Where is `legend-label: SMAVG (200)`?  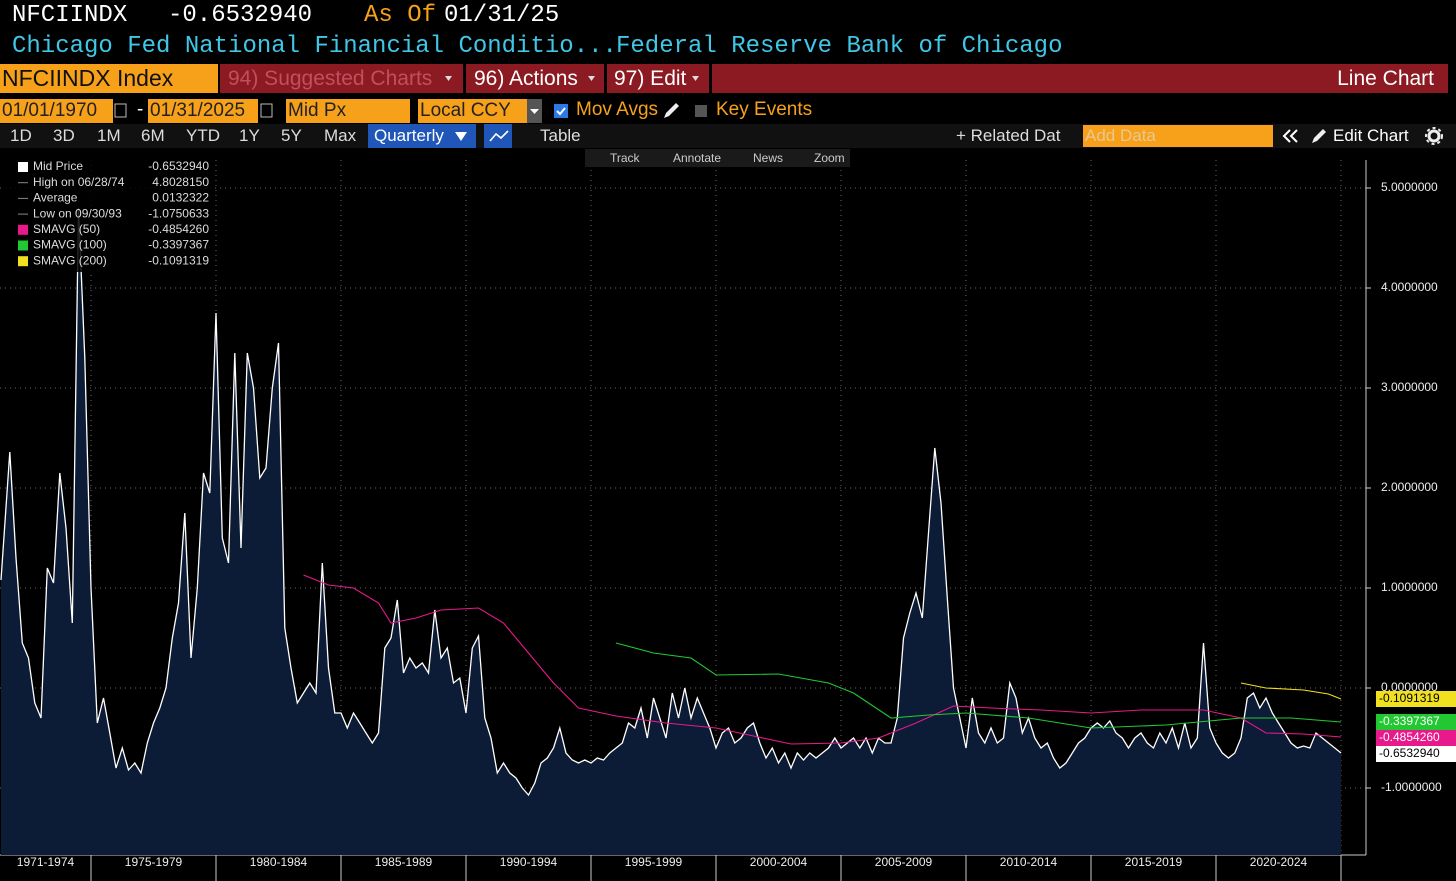
legend-label: SMAVG (200) is located at coordinates (70, 260).